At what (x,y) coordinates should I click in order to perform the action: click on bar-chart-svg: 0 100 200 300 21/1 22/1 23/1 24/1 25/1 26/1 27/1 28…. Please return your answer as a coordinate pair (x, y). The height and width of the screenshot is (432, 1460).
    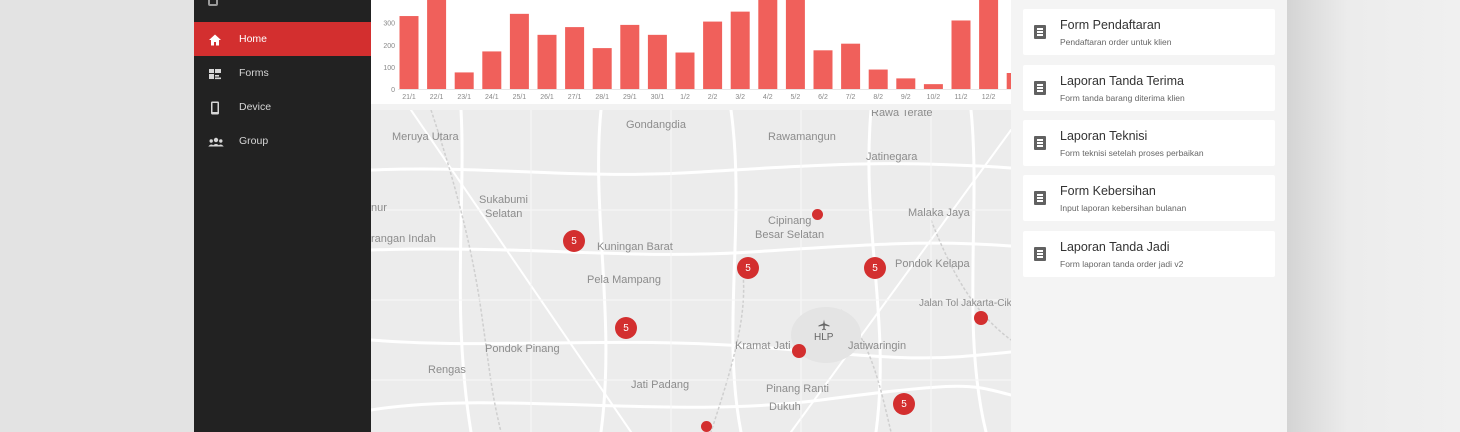
    Looking at the image, I should click on (697, 50).